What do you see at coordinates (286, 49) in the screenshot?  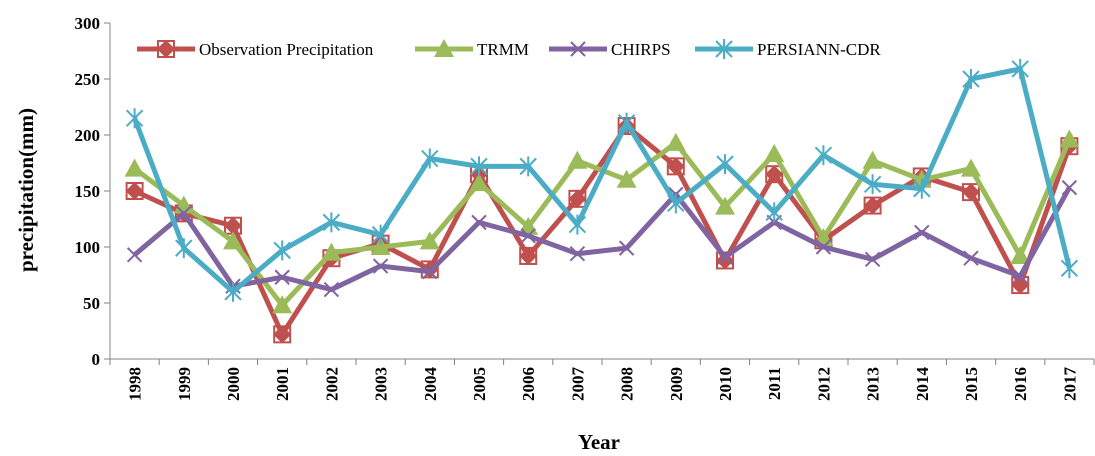 I see `legend-label: Observation Precipitation` at bounding box center [286, 49].